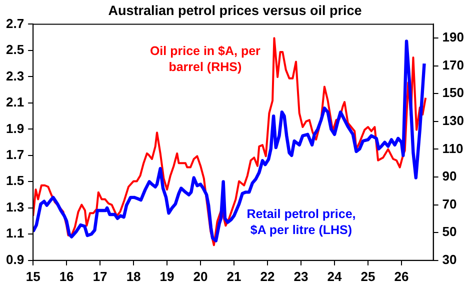 This screenshot has width=472, height=289. What do you see at coordinates (133, 276) in the screenshot?
I see `x-tick-label: 18` at bounding box center [133, 276].